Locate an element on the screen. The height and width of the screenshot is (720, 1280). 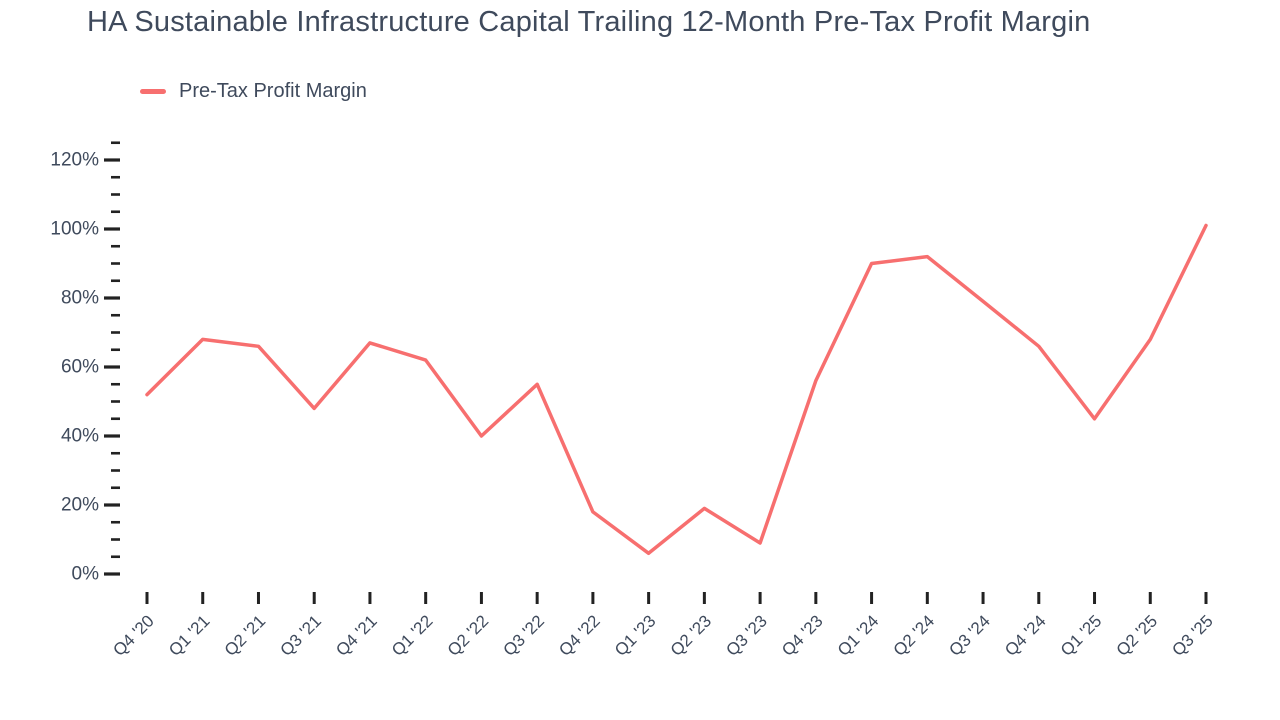
legend-swatch-line is located at coordinates (153, 91).